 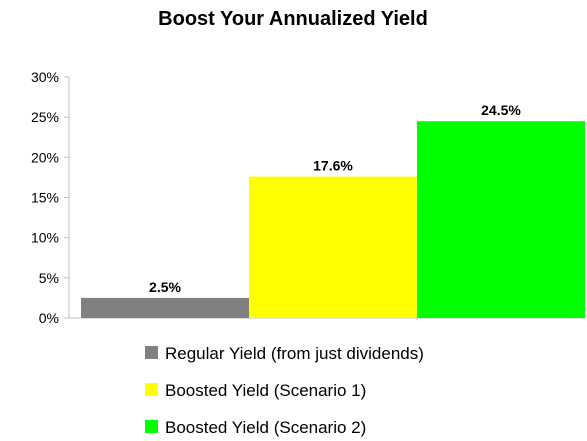 What do you see at coordinates (45, 117) in the screenshot?
I see `y-tick-label: 25%` at bounding box center [45, 117].